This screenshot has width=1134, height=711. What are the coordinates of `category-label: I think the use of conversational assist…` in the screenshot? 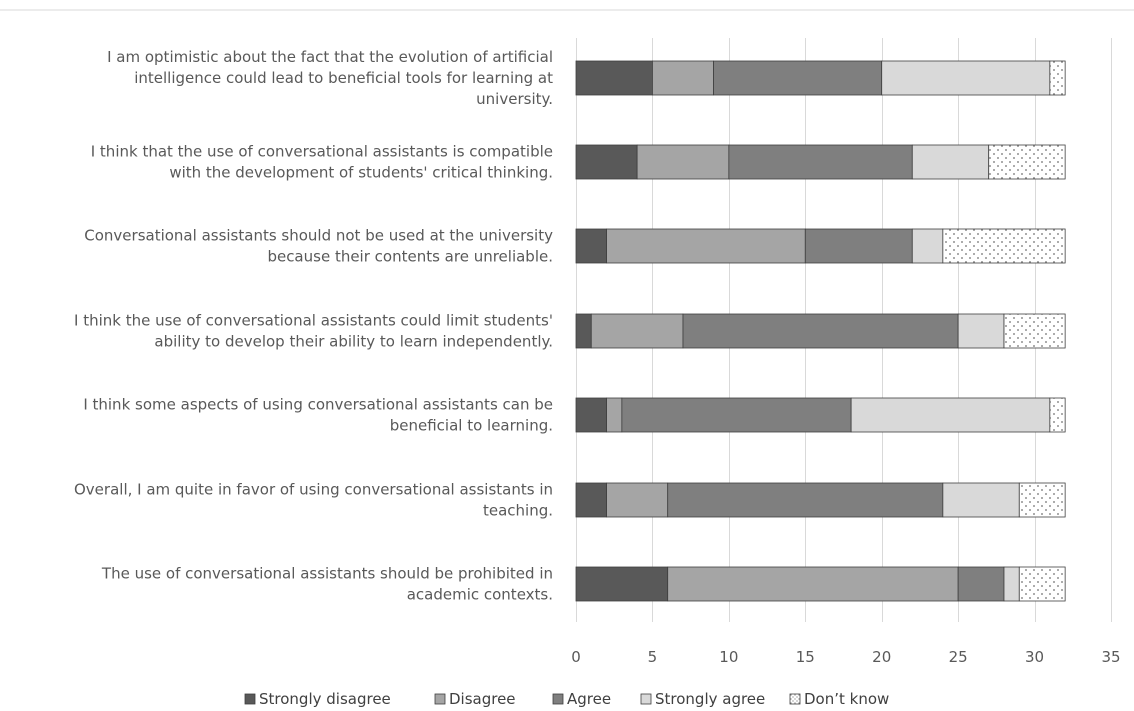 It's located at (313, 331).